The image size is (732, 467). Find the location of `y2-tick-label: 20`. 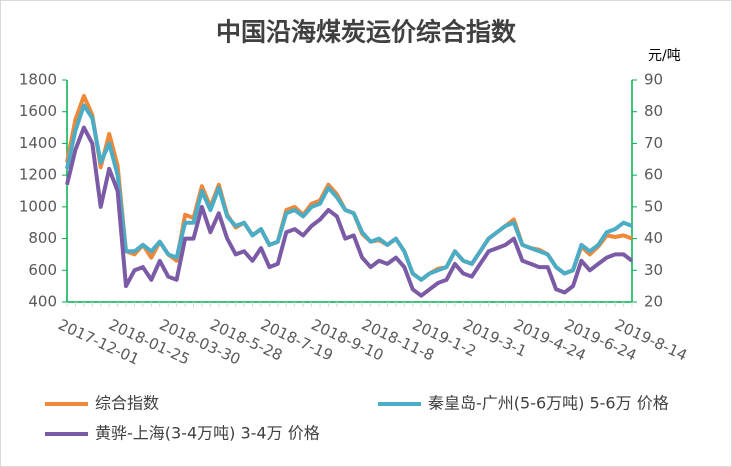

y2-tick-label: 20 is located at coordinates (653, 302).